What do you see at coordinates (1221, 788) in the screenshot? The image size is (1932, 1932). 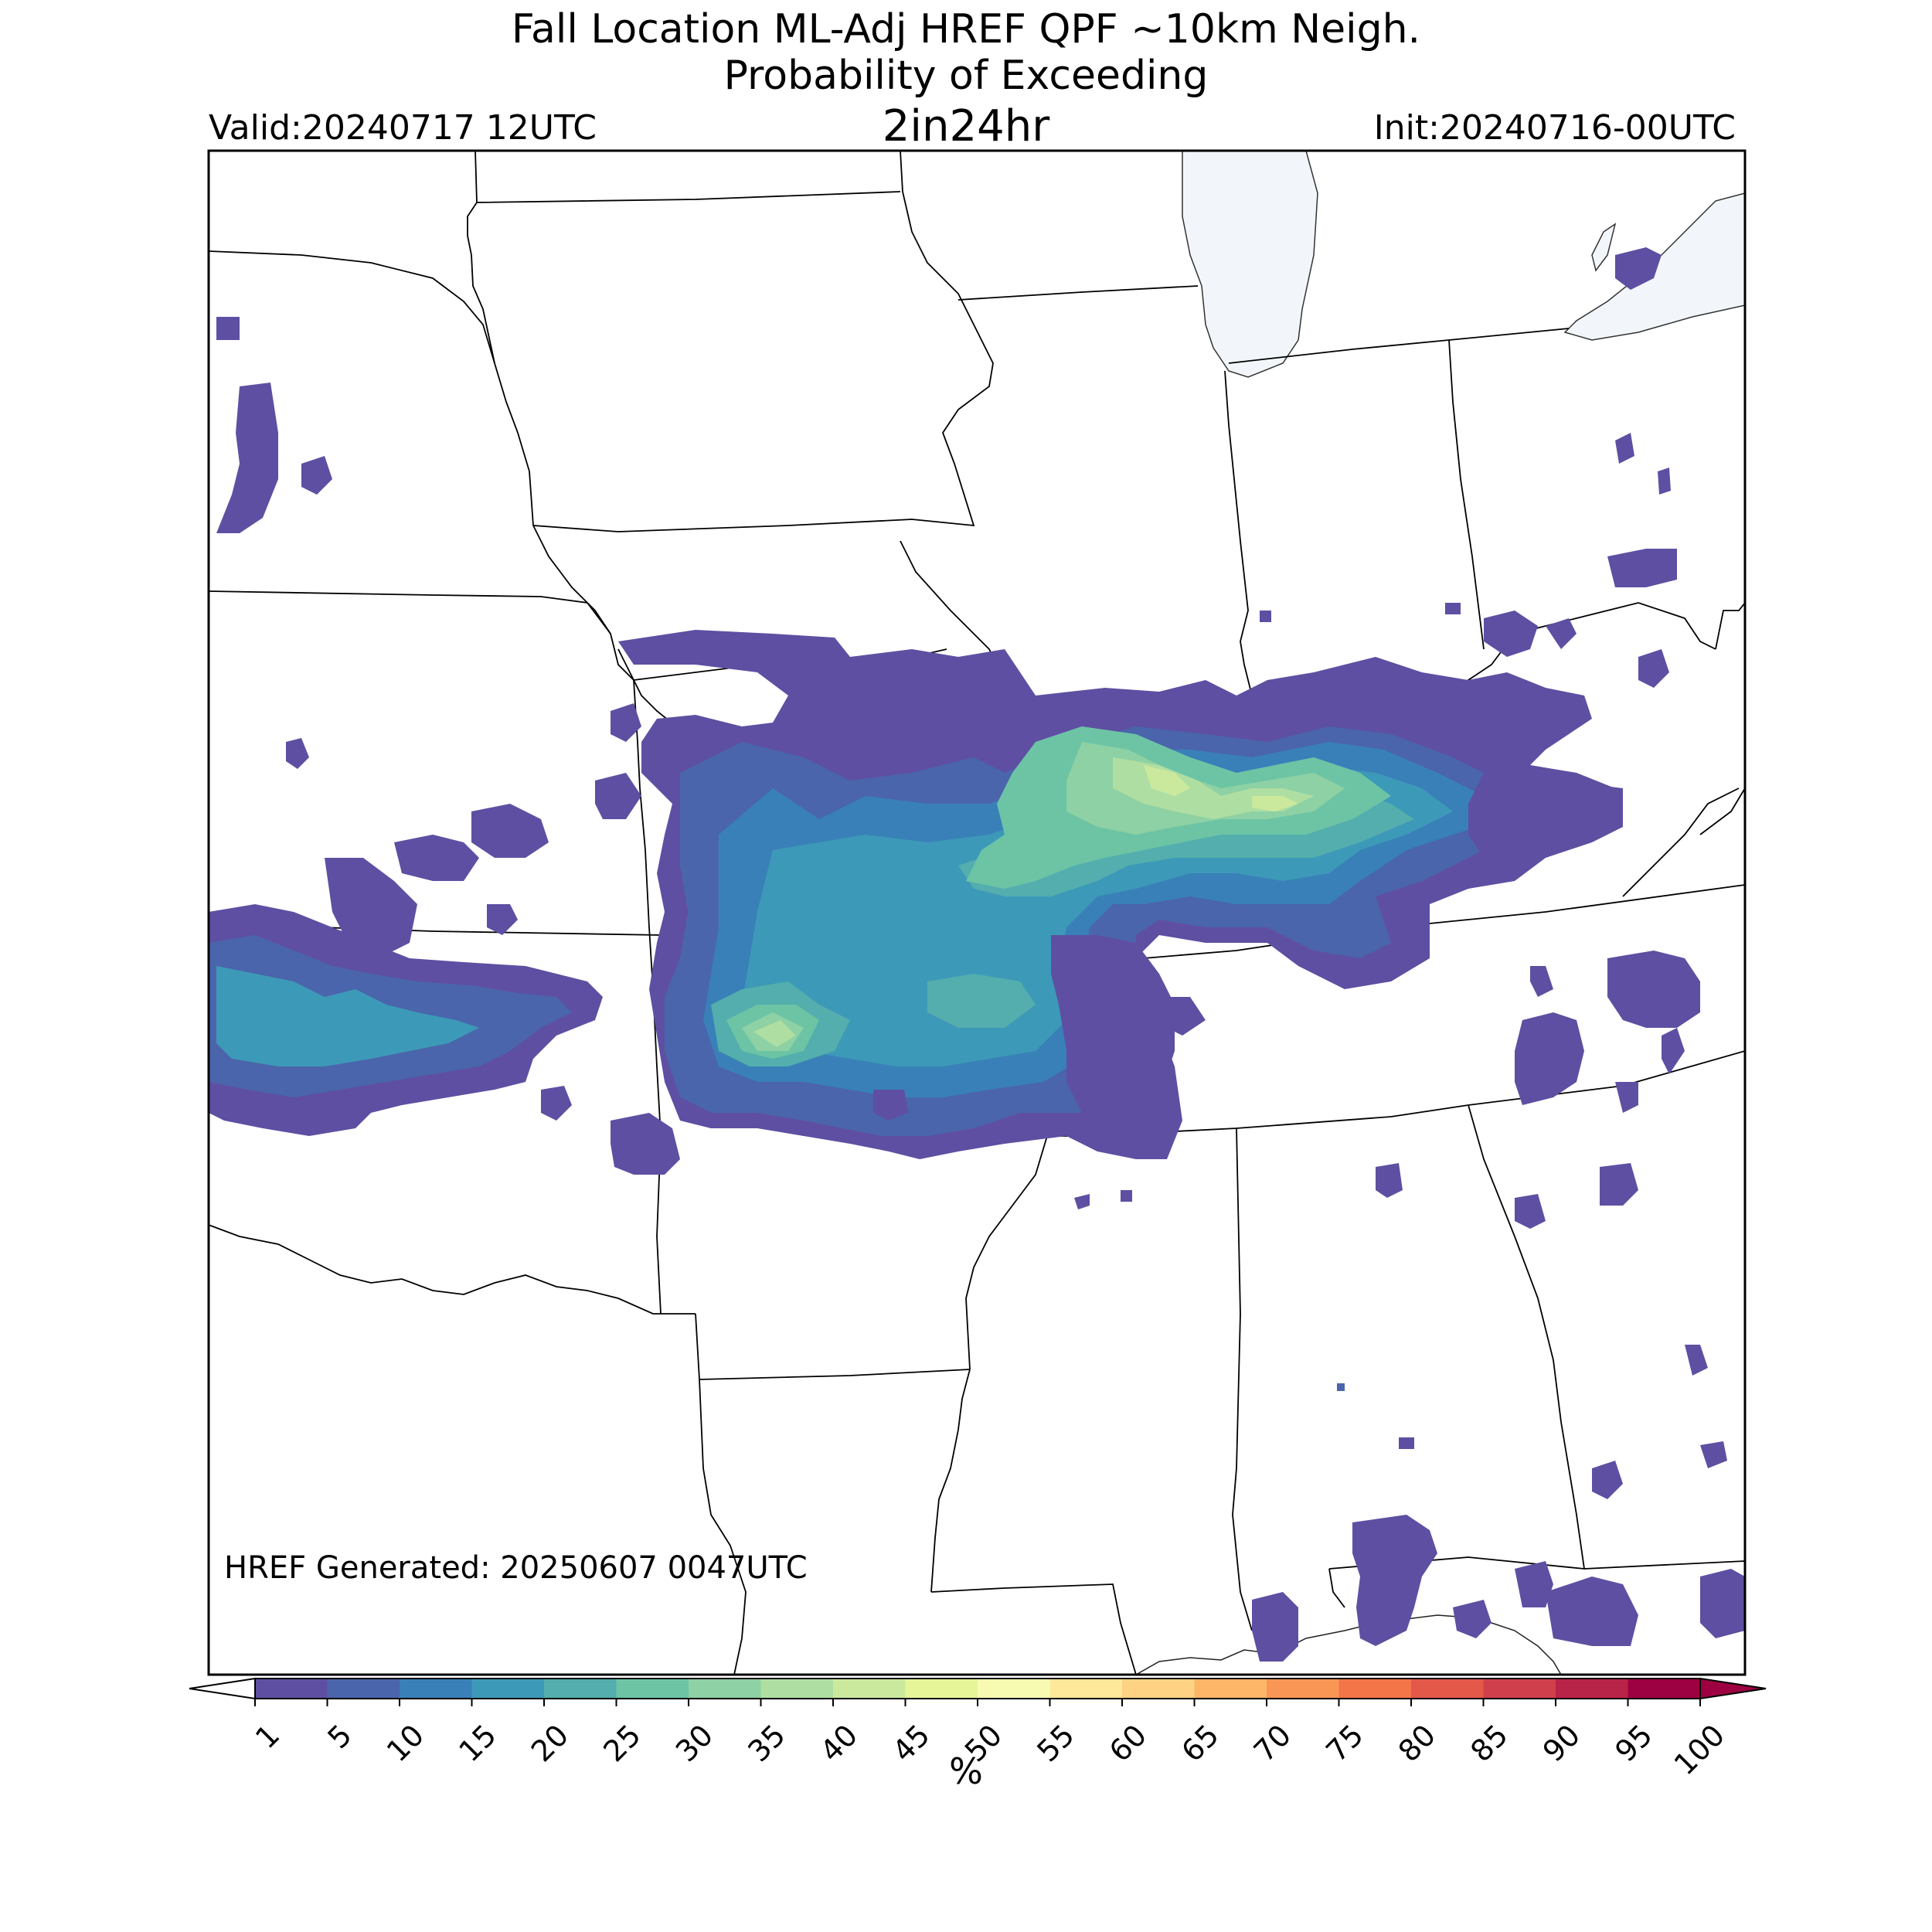 I see `probability-contour-40-pct` at bounding box center [1221, 788].